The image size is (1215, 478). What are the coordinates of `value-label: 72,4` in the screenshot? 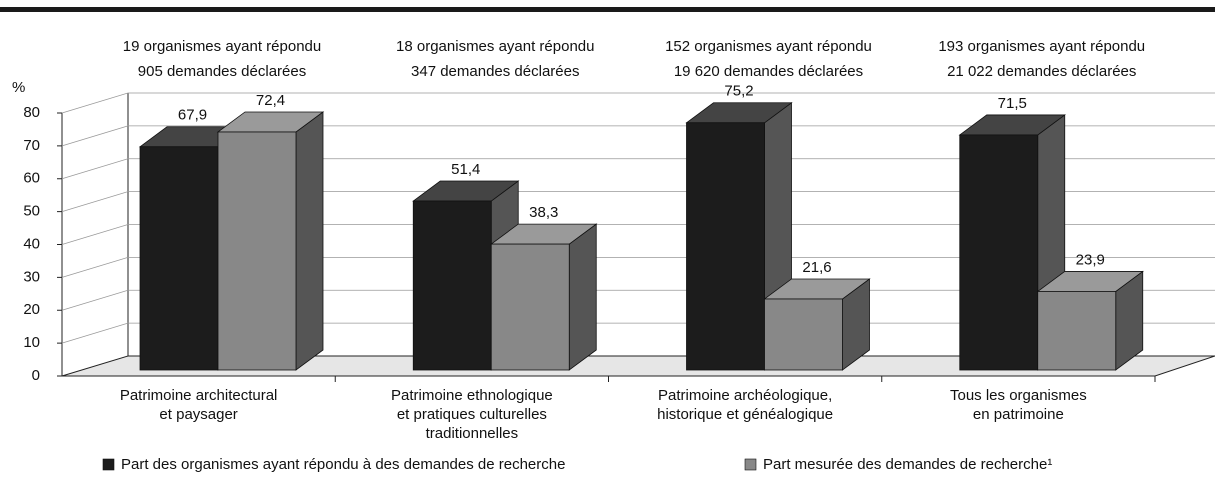 It's located at (270, 100).